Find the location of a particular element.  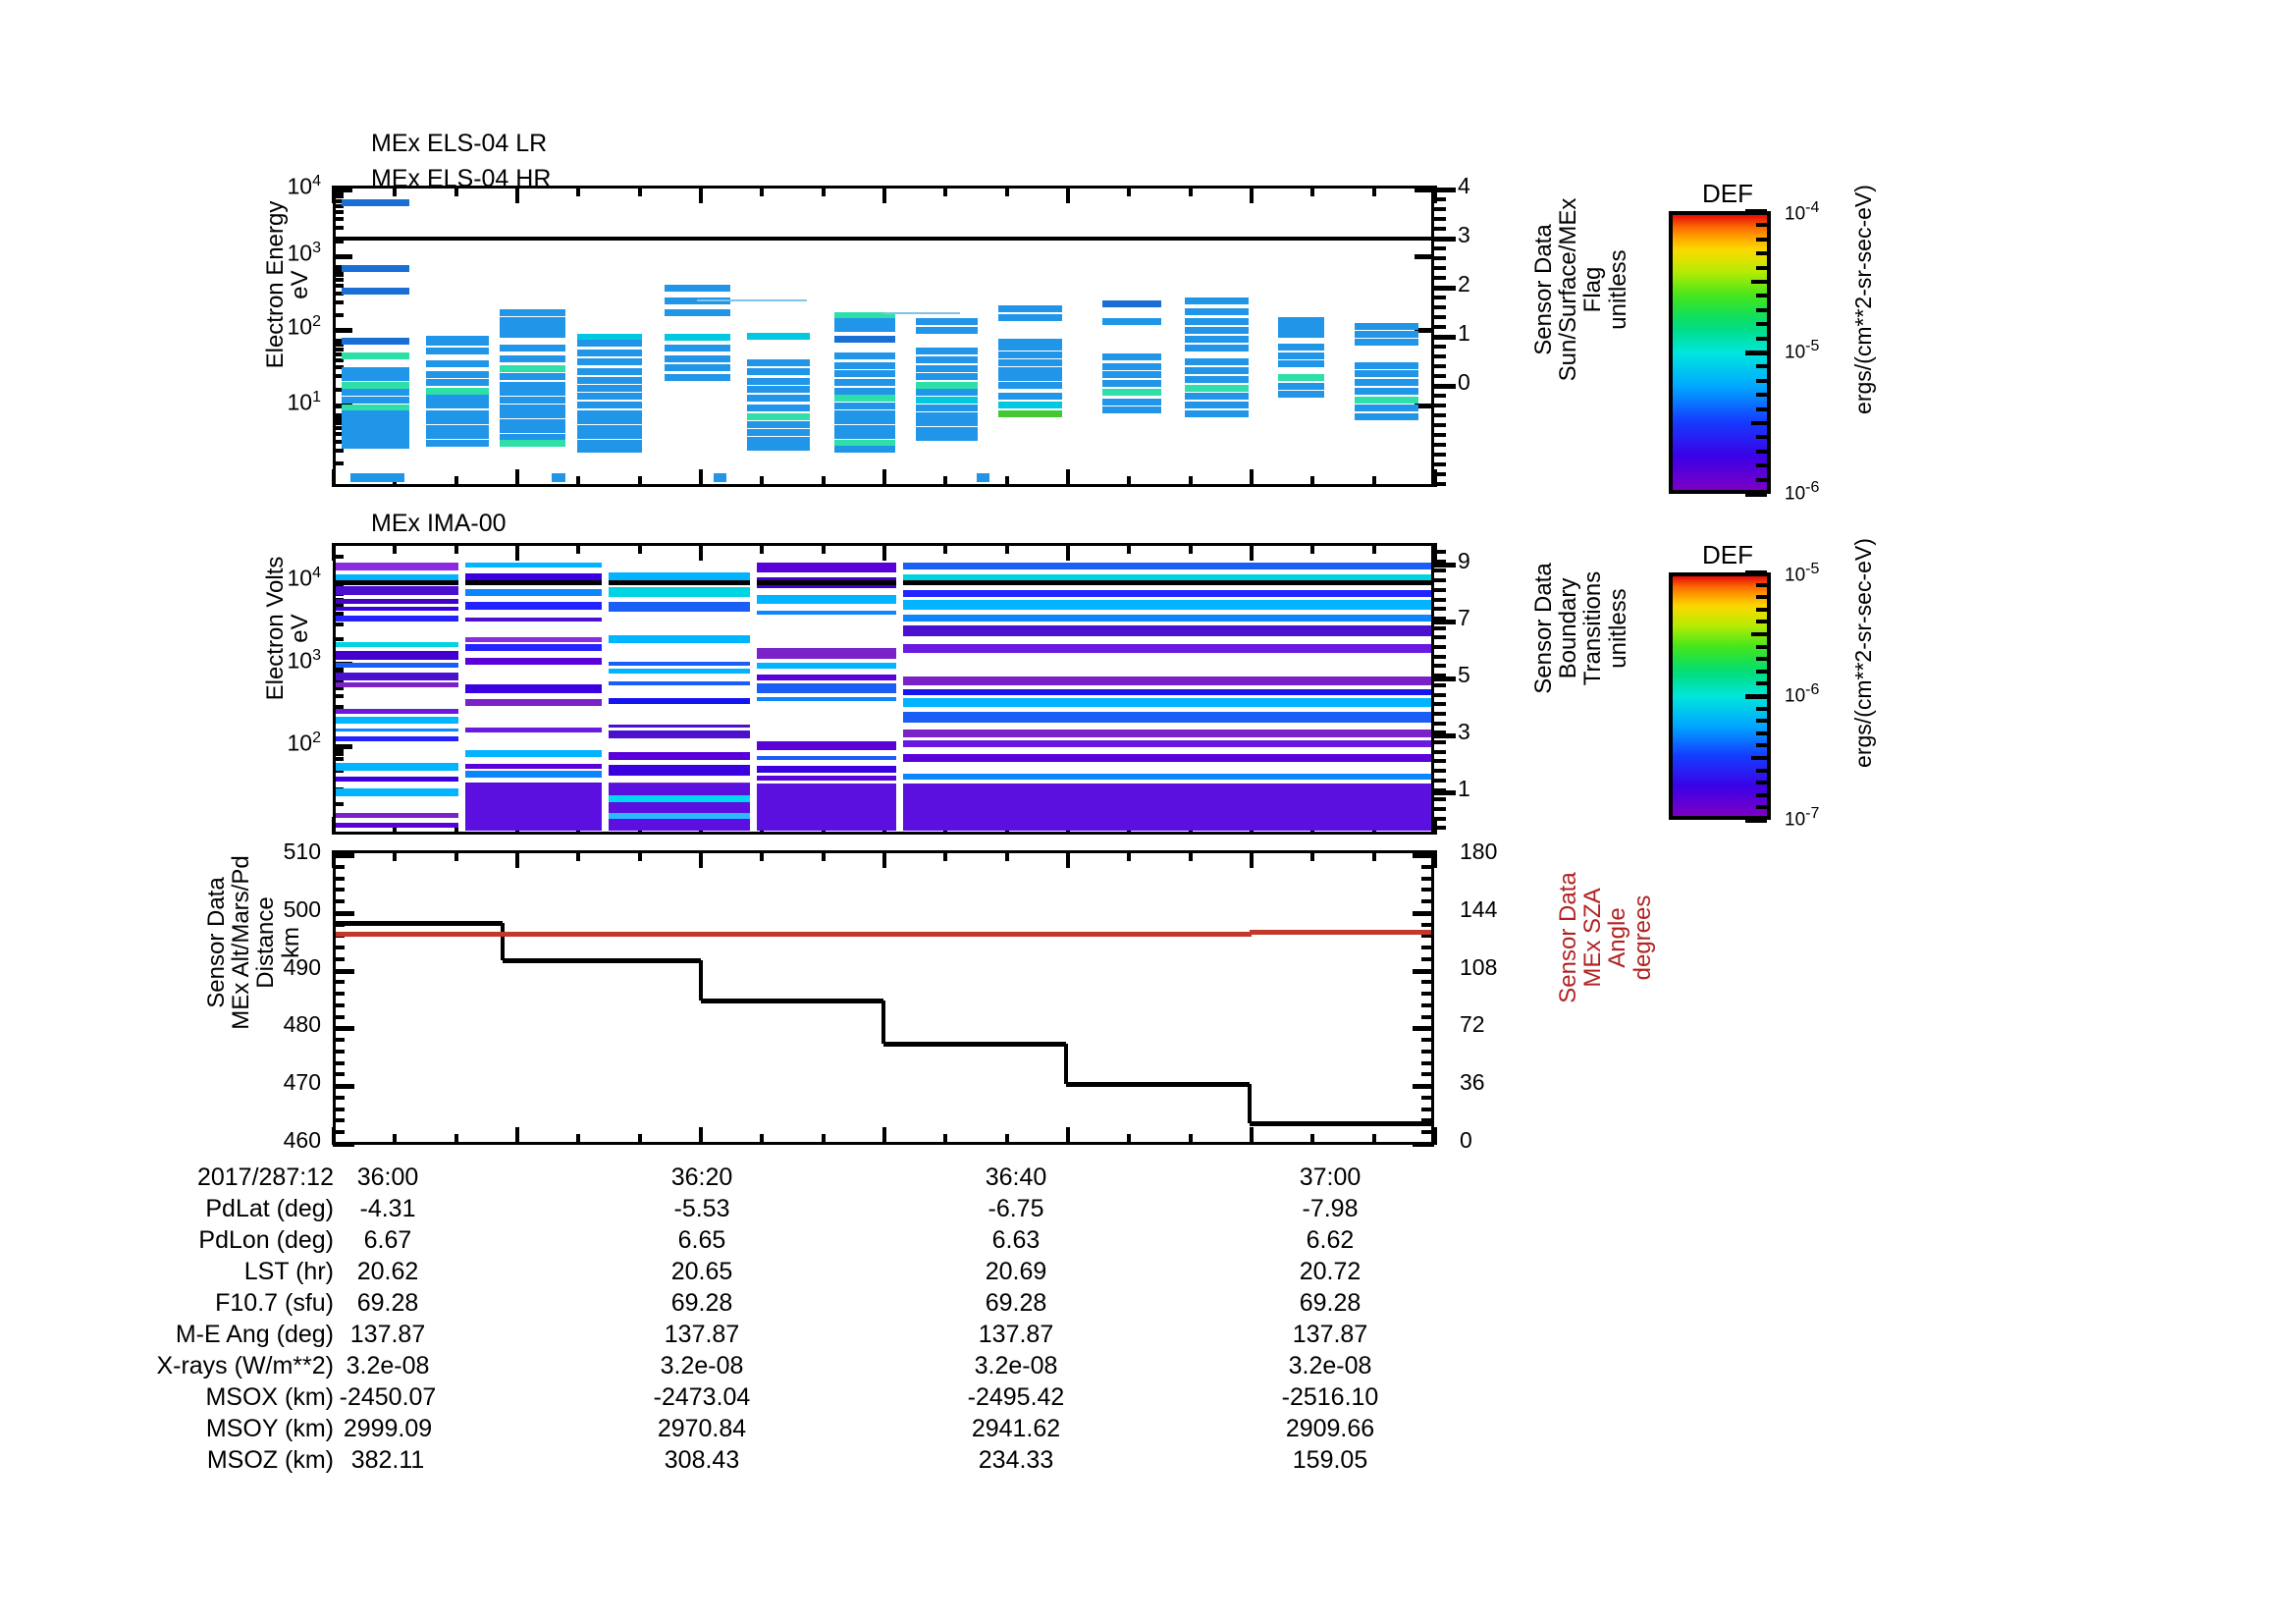

els-xtick is located at coordinates (456, 481).